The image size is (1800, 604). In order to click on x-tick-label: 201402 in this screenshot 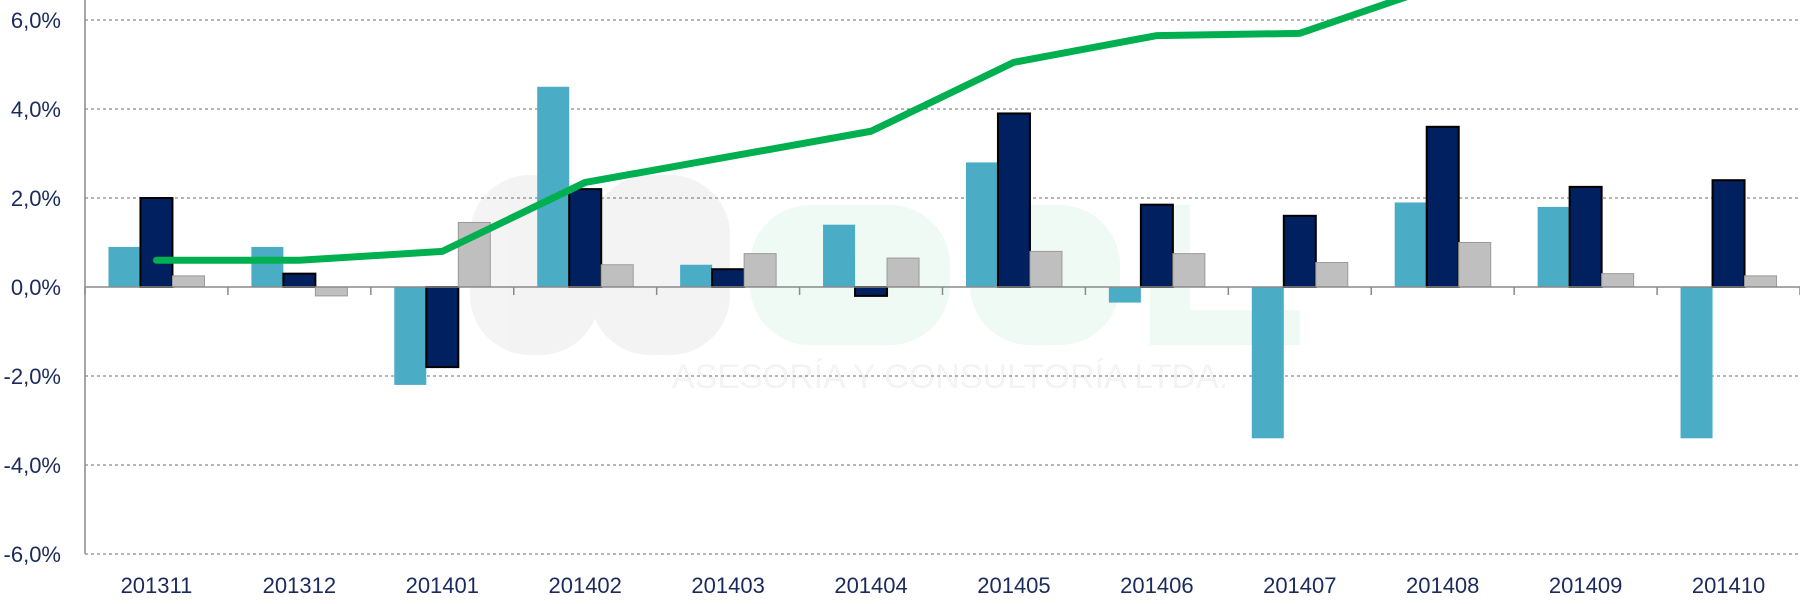, I will do `click(584, 585)`.